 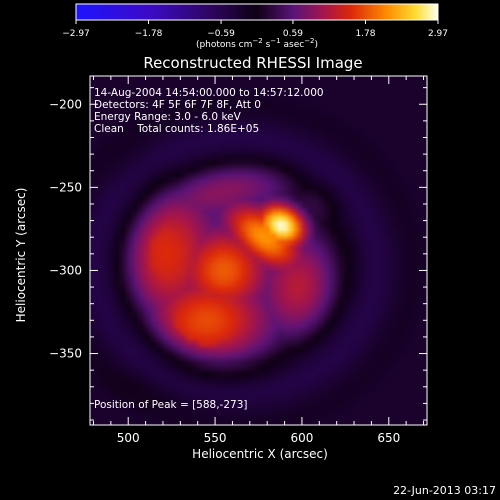 I want to click on colorbar-tick-label: −2.97, so click(x=76, y=34).